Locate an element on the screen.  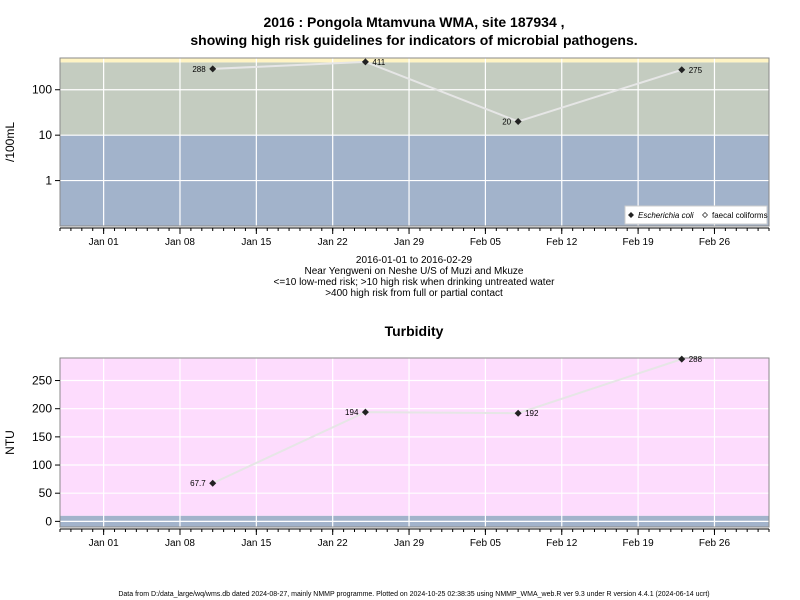
data-point-label: 194 is located at coordinates (352, 412).